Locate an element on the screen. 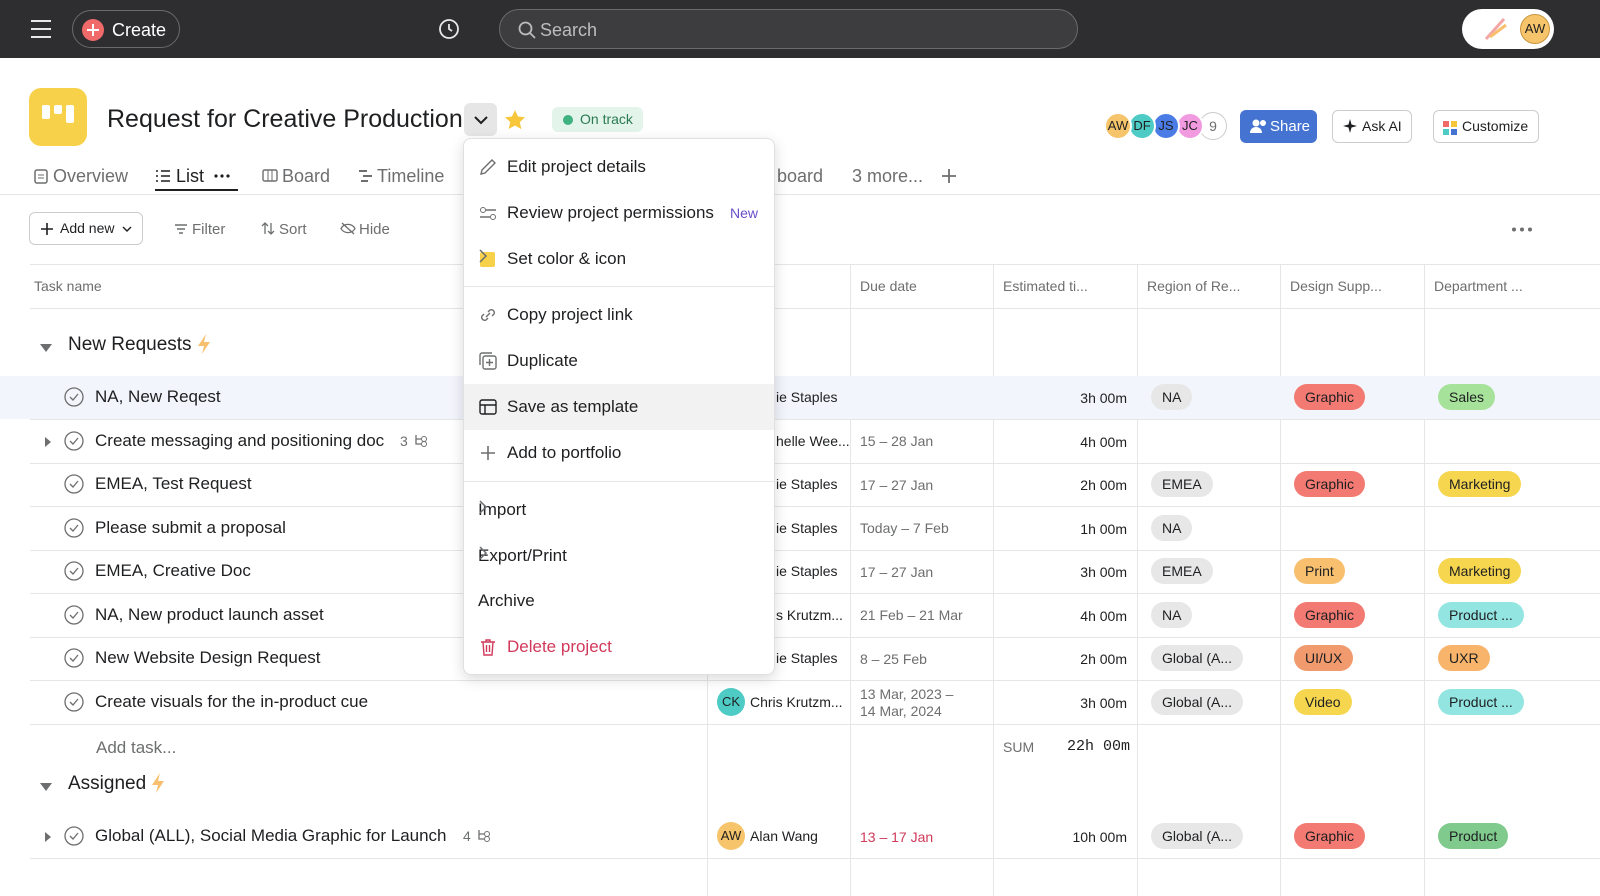 The width and height of the screenshot is (1600, 896). menu-item: Save as template is located at coordinates (619, 407).